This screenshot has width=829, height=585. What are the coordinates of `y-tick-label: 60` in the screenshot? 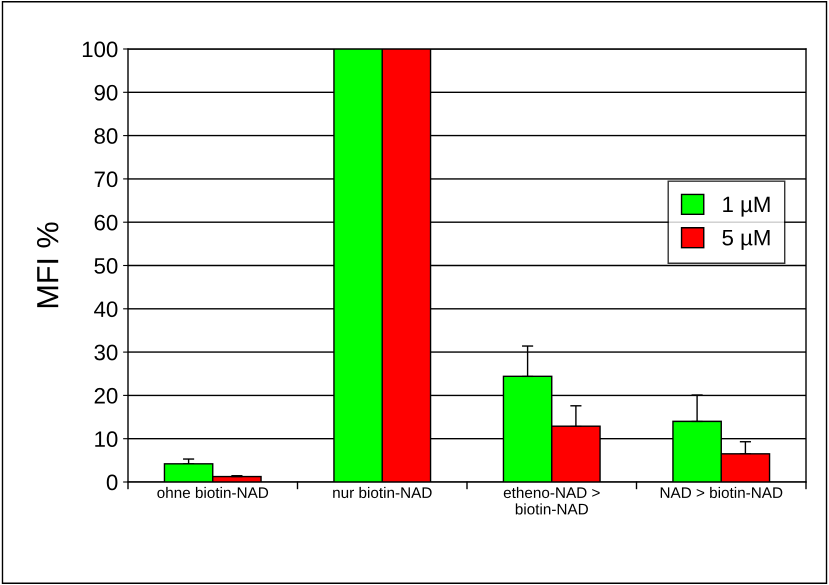 It's located at (106, 222).